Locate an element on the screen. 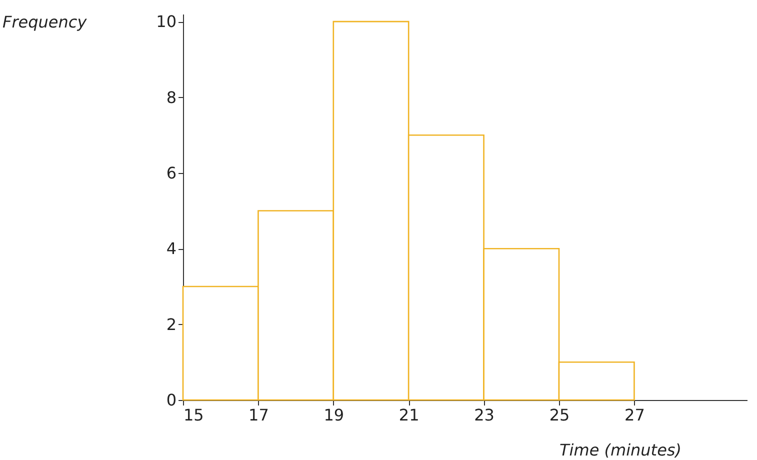  x-tick-label: 21 is located at coordinates (409, 415).